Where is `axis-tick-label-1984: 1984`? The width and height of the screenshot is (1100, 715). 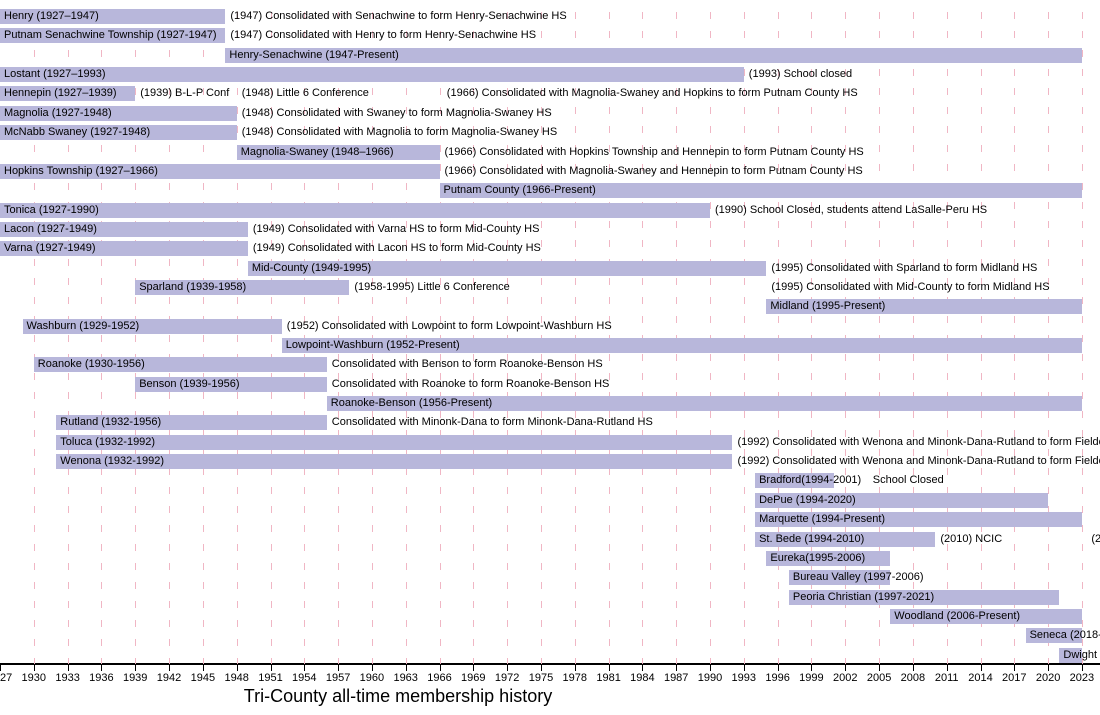 axis-tick-label-1984: 1984 is located at coordinates (642, 678).